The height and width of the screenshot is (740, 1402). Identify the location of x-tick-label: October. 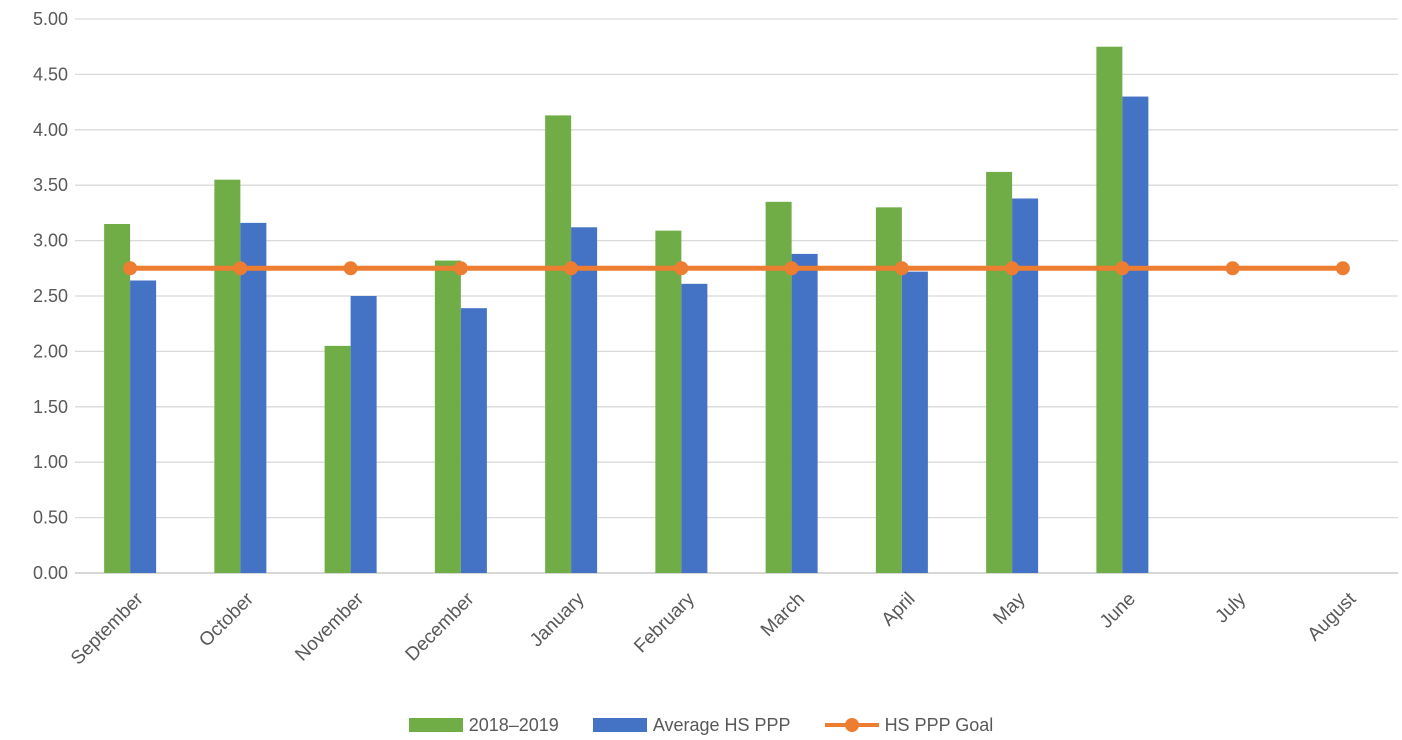
(226, 619).